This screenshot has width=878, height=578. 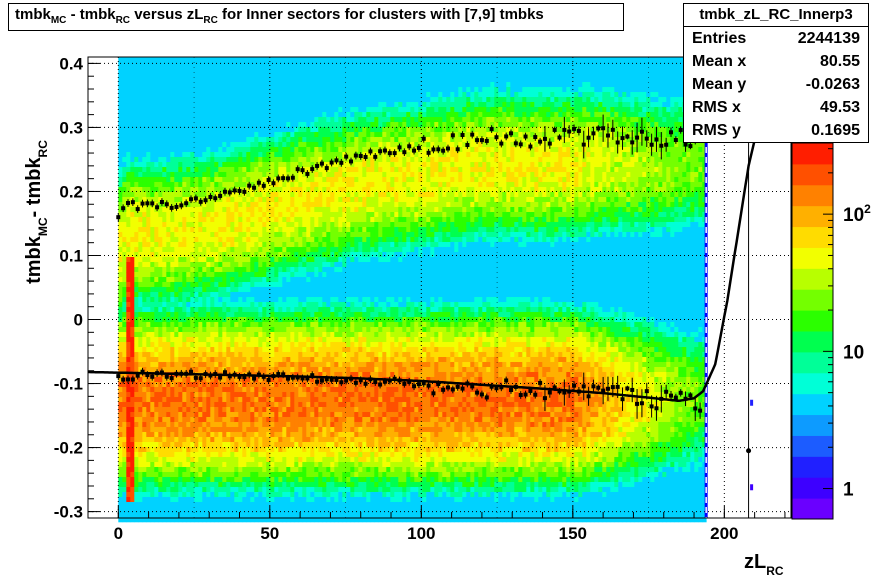 I want to click on x-axis: 0 50 100 150 200, so click(x=436, y=524).